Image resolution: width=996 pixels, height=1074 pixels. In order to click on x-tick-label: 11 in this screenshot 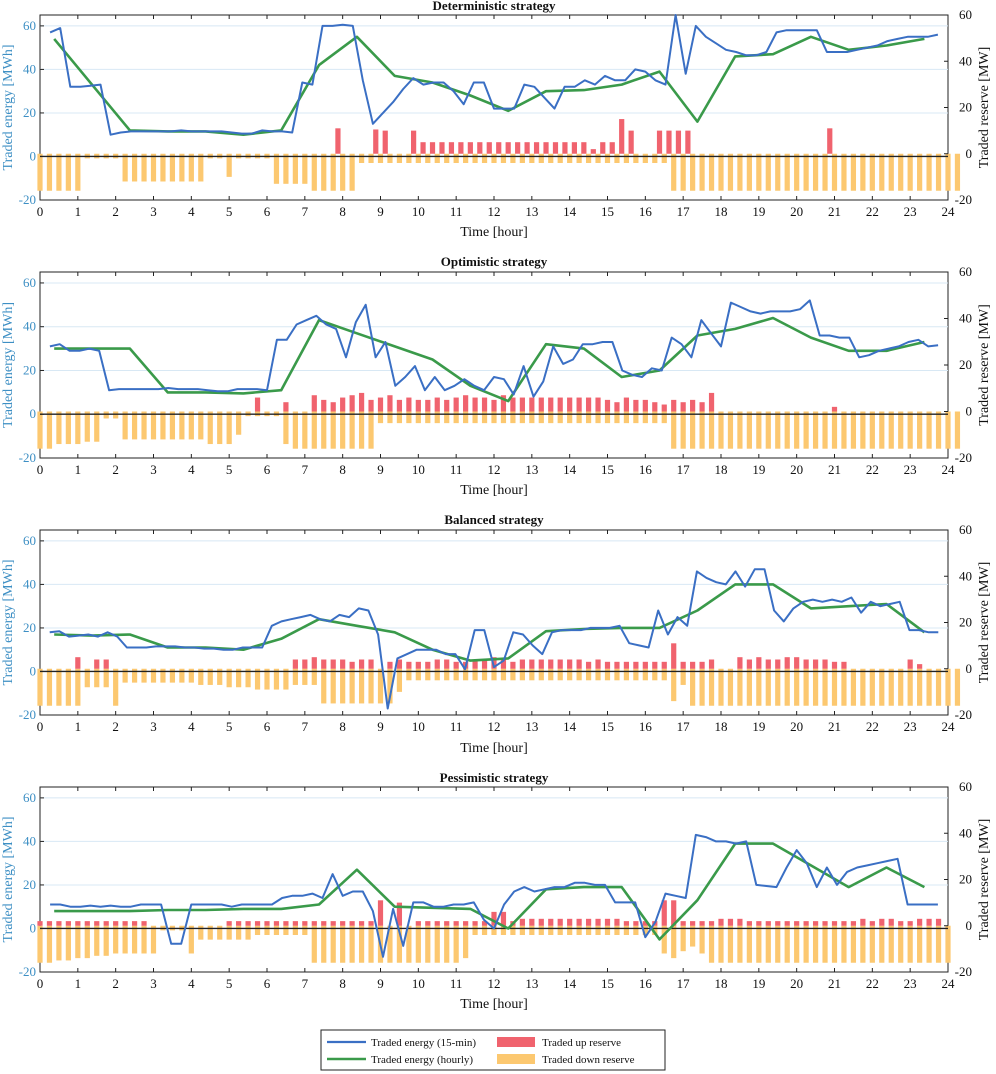, I will do `click(456, 469)`.